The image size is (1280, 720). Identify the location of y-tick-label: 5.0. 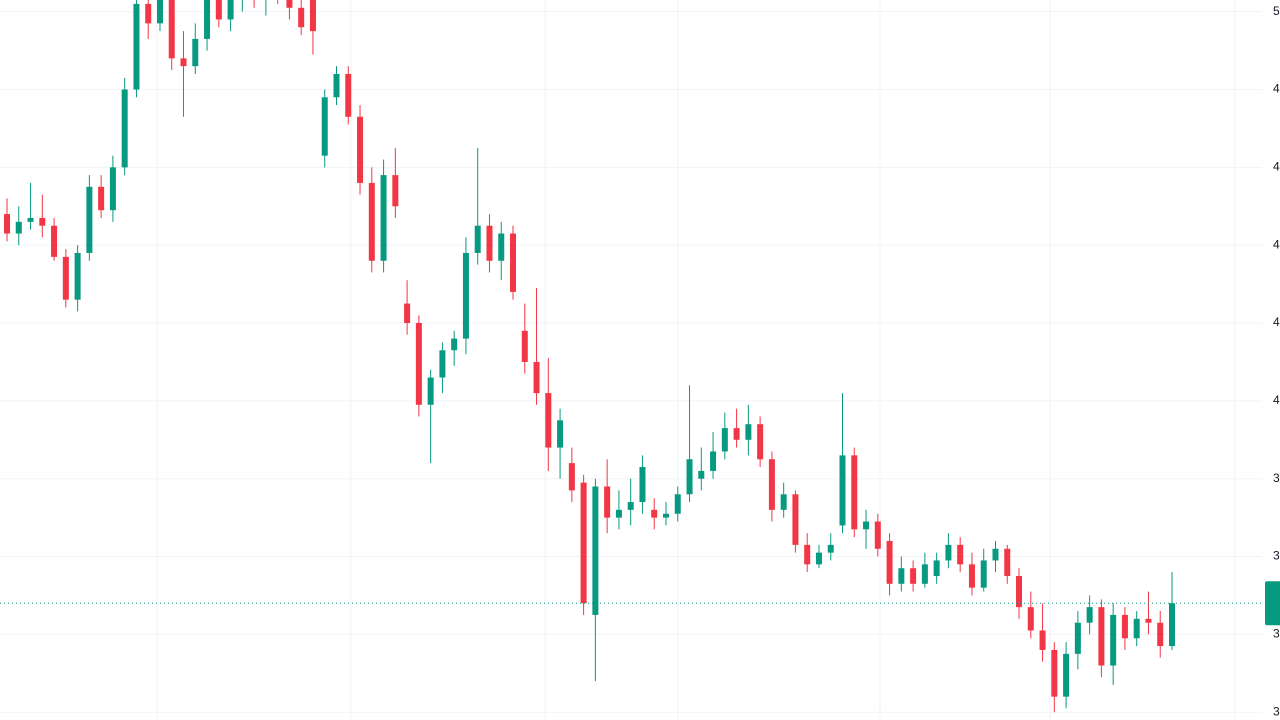
(1276, 11).